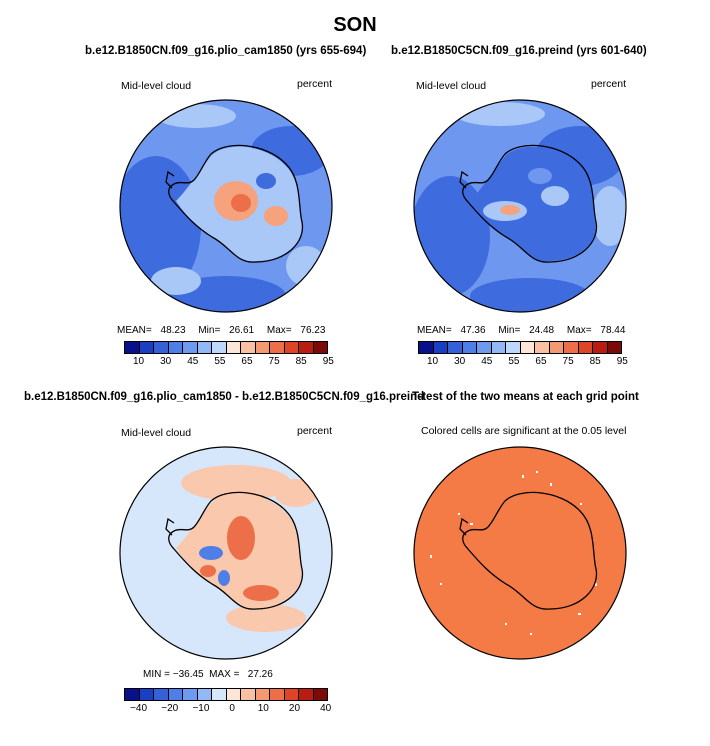  What do you see at coordinates (156, 433) in the screenshot?
I see `panel3-variable-label: Mid-level cloud` at bounding box center [156, 433].